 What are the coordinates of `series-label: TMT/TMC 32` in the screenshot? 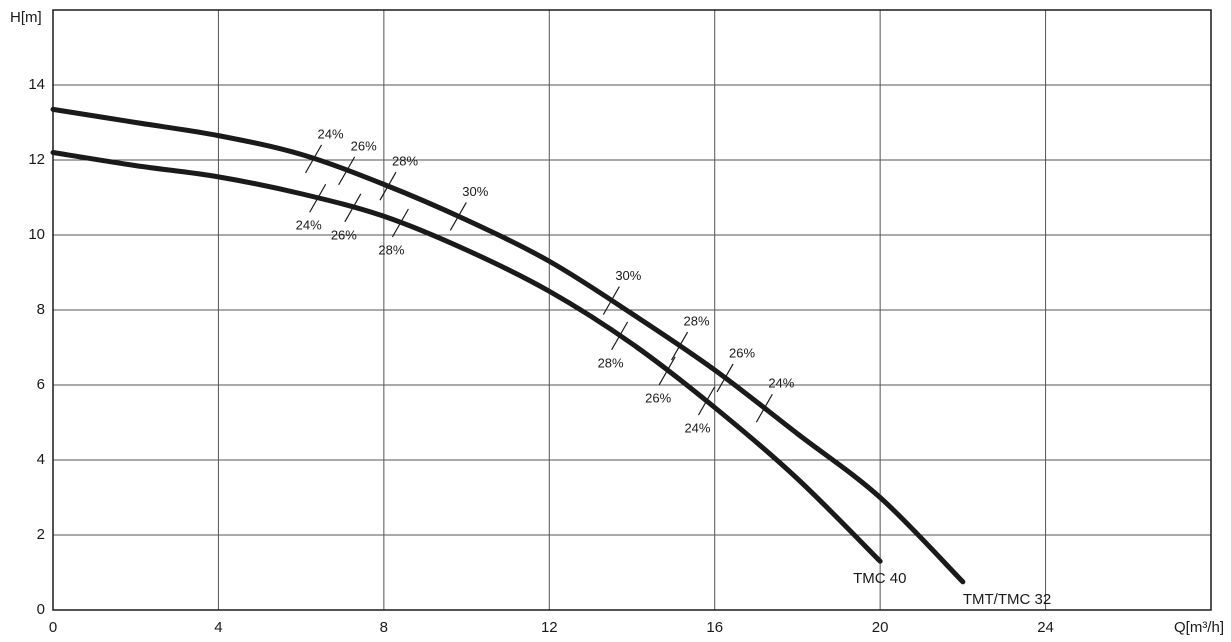 It's located at (1007, 599).